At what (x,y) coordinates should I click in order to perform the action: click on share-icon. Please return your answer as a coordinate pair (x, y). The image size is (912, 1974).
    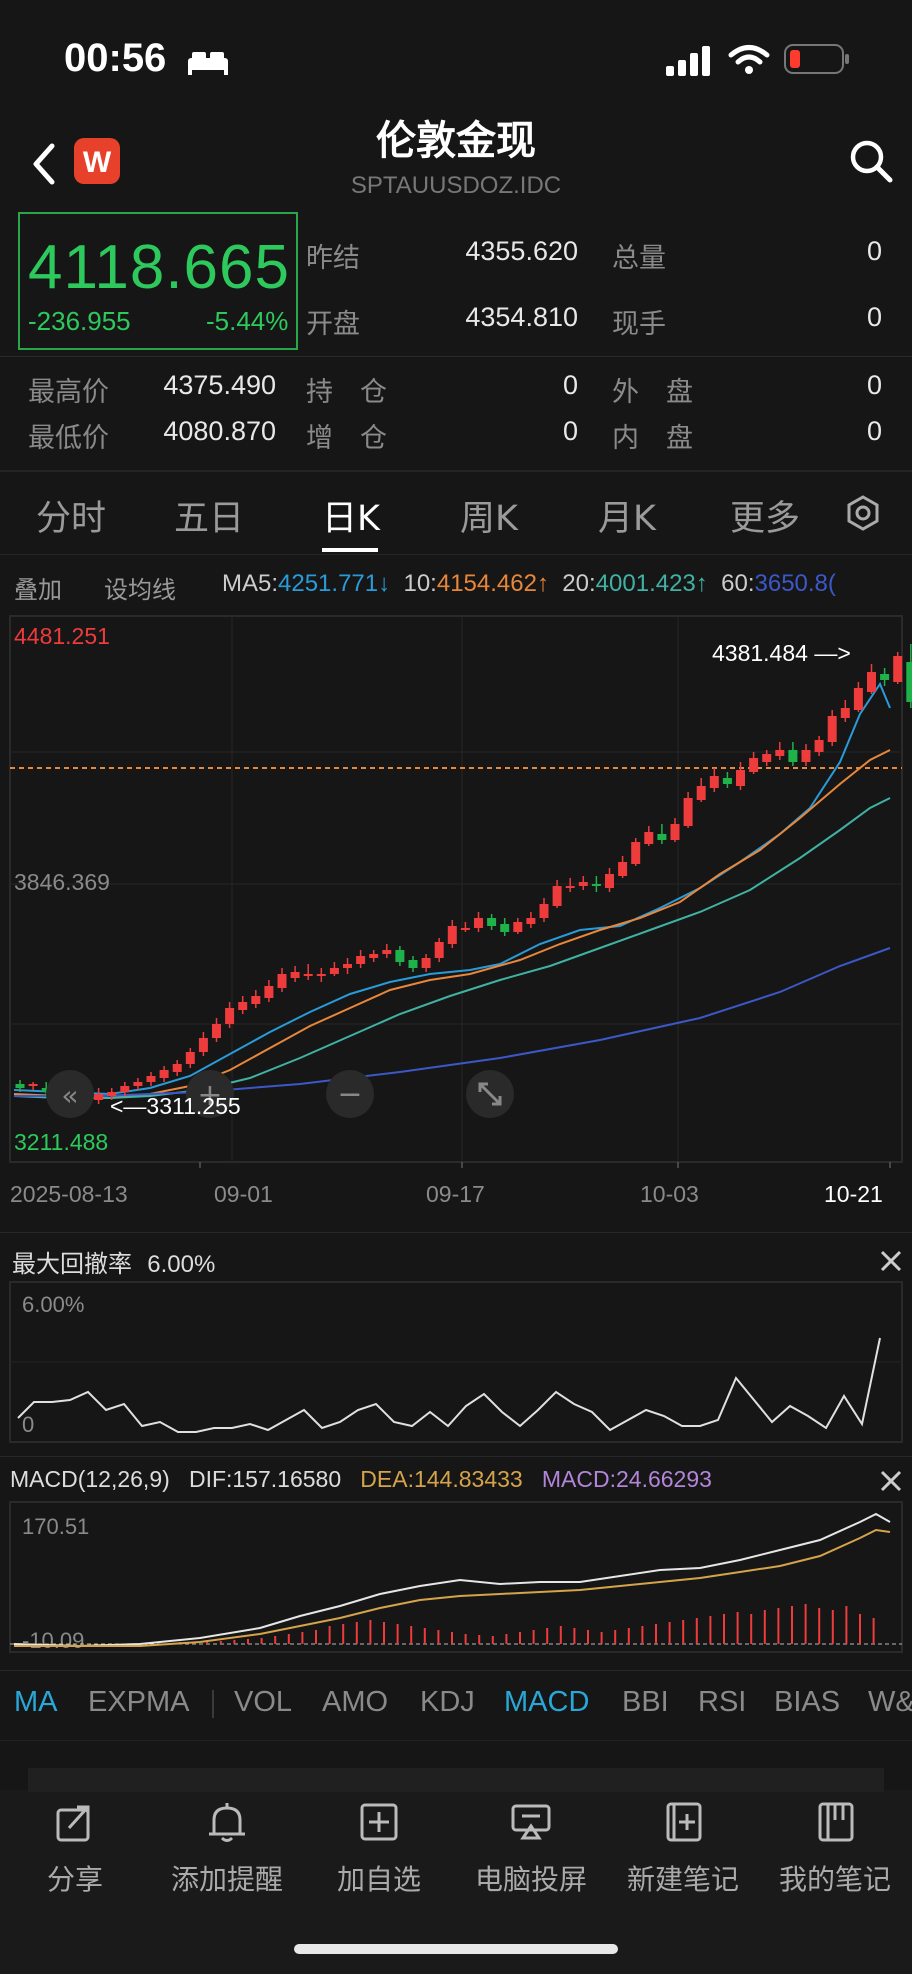
    Looking at the image, I should click on (73, 1823).